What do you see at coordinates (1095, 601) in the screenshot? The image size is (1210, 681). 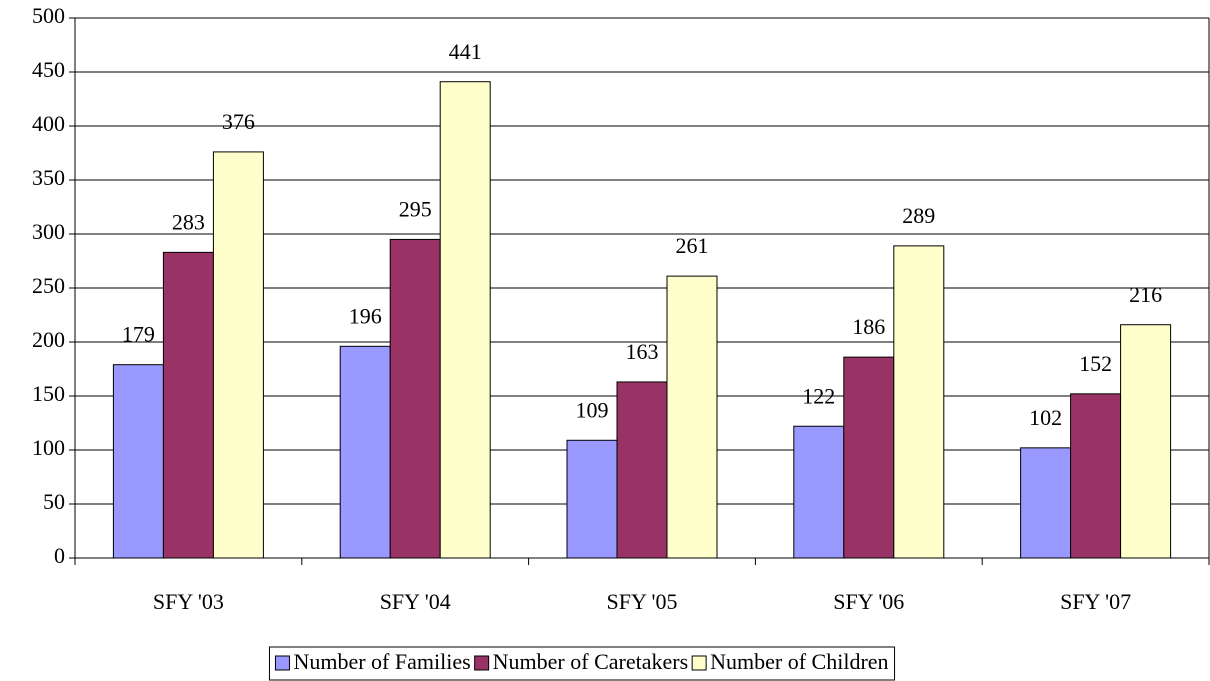 I see `x-tick-label: SFY '07` at bounding box center [1095, 601].